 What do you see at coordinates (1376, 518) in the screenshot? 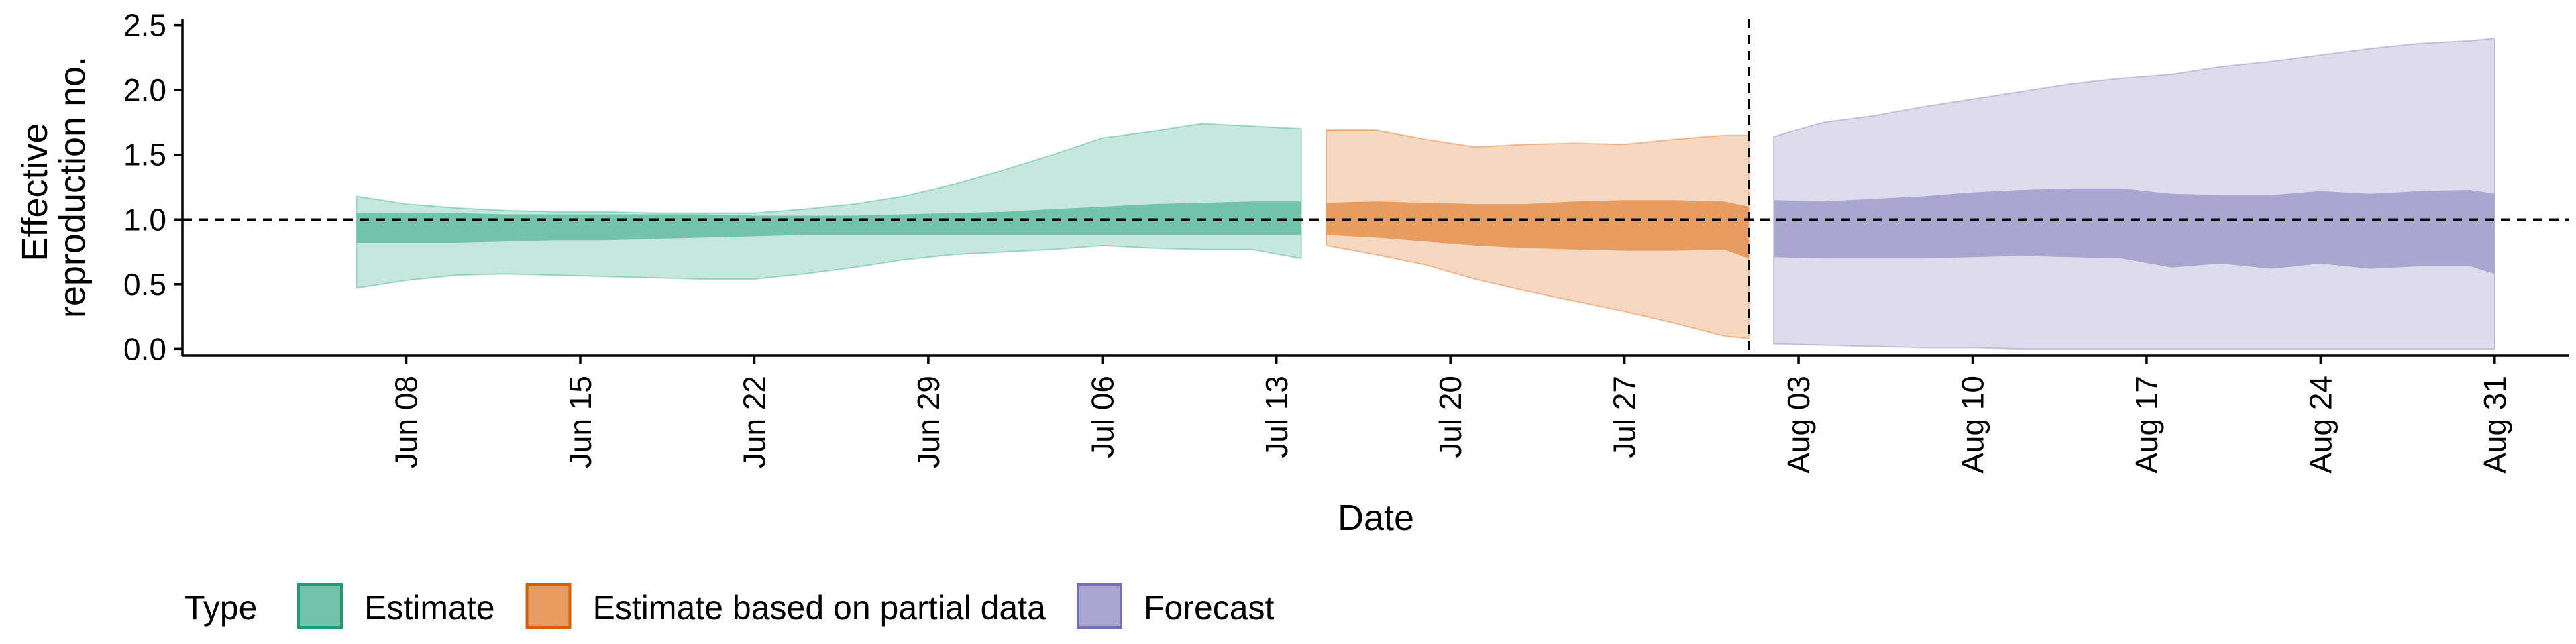
I see `x-axis-title: Date` at bounding box center [1376, 518].